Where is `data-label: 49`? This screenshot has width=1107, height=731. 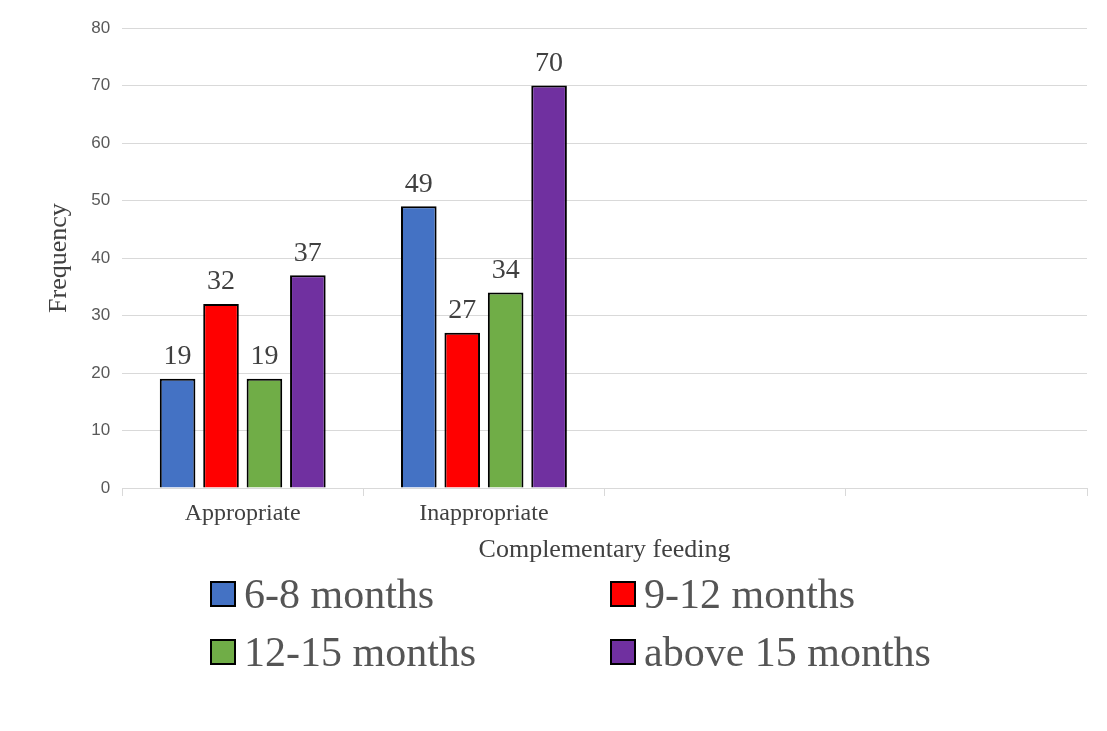 data-label: 49 is located at coordinates (418, 182).